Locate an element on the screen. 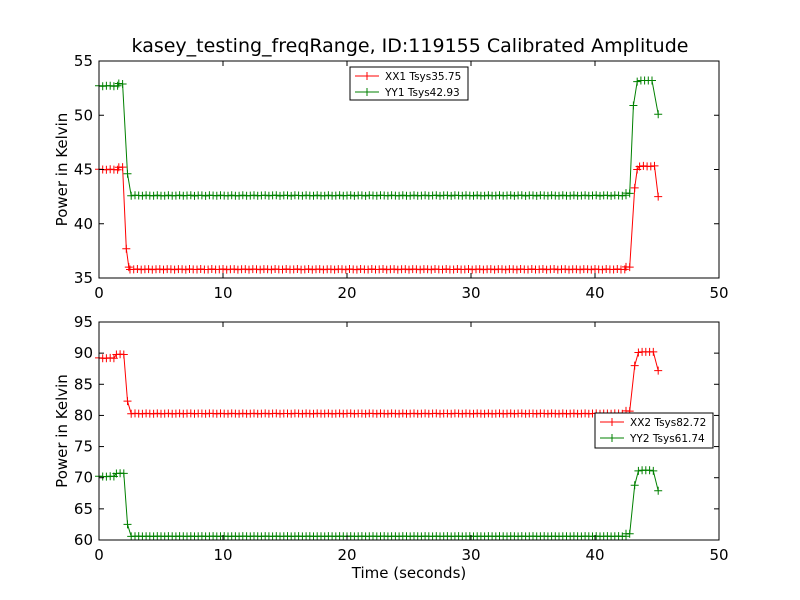  legend-box is located at coordinates (654, 430).